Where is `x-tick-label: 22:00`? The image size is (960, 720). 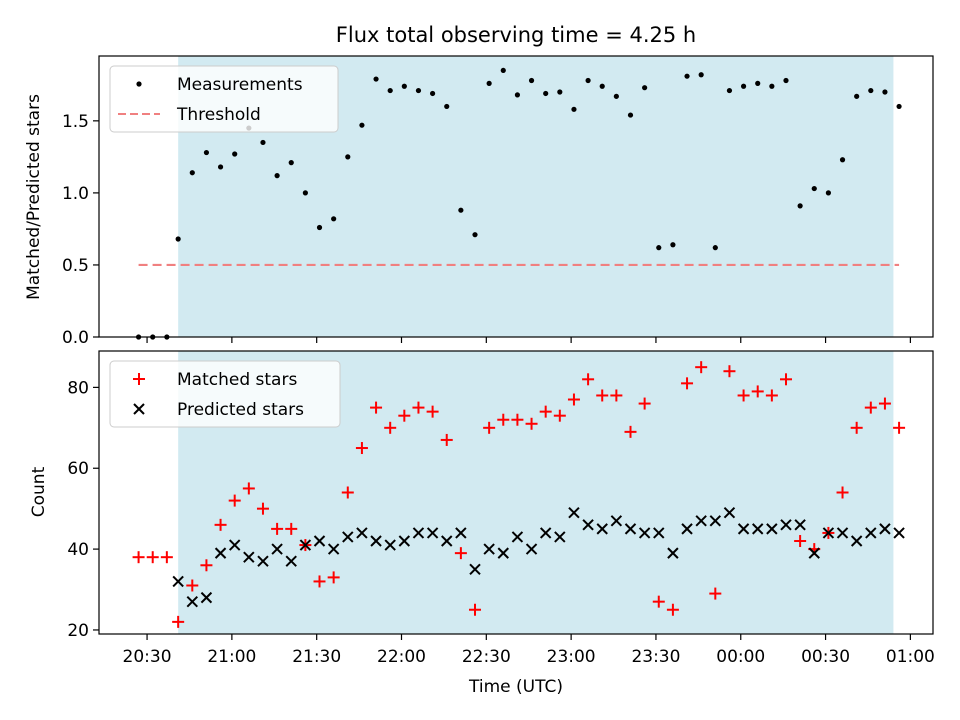
x-tick-label: 22:00 is located at coordinates (401, 657).